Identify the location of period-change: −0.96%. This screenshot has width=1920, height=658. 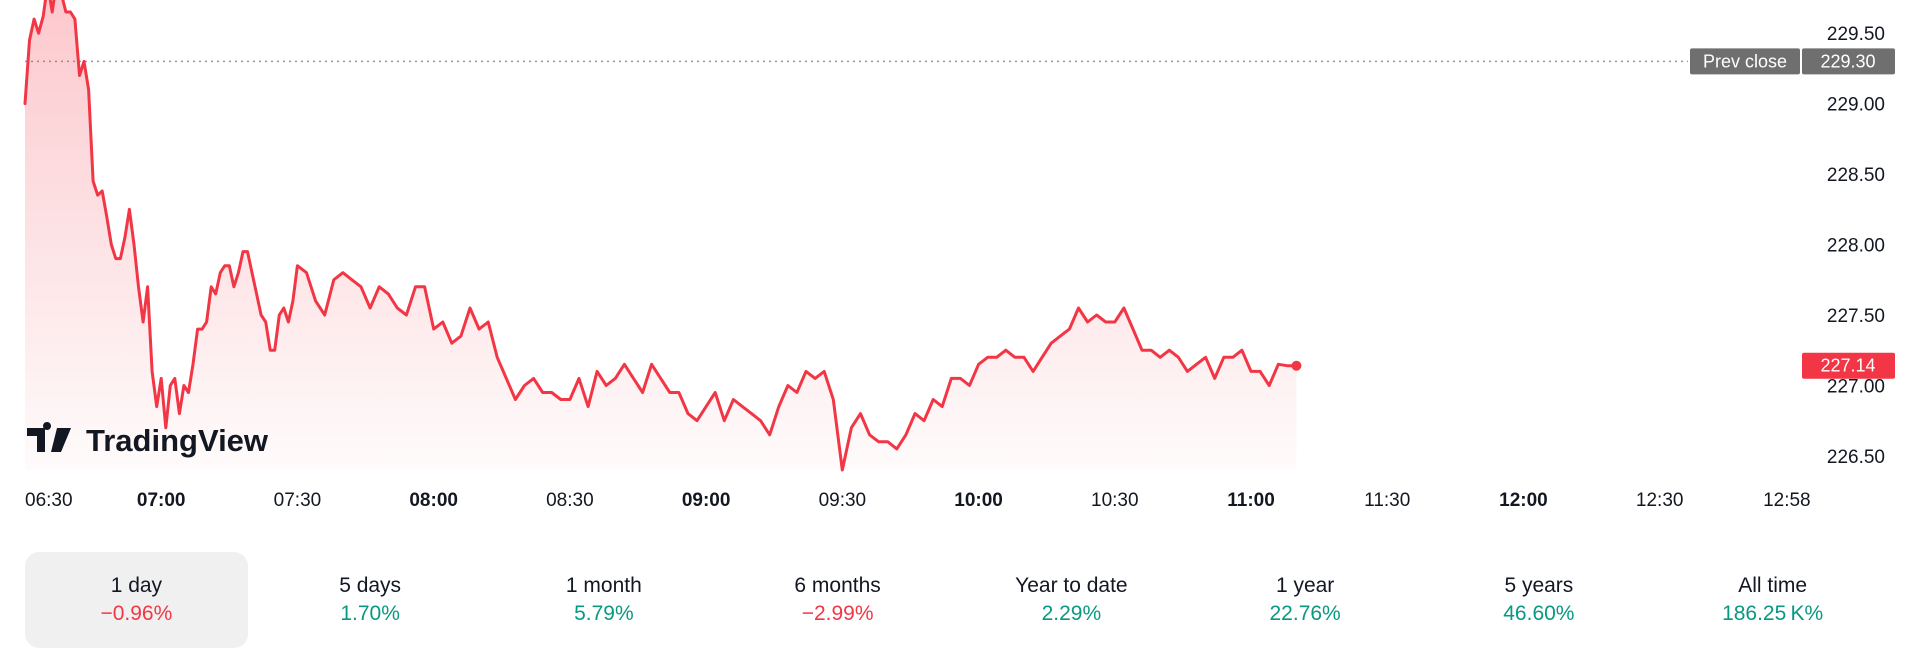
(136, 613).